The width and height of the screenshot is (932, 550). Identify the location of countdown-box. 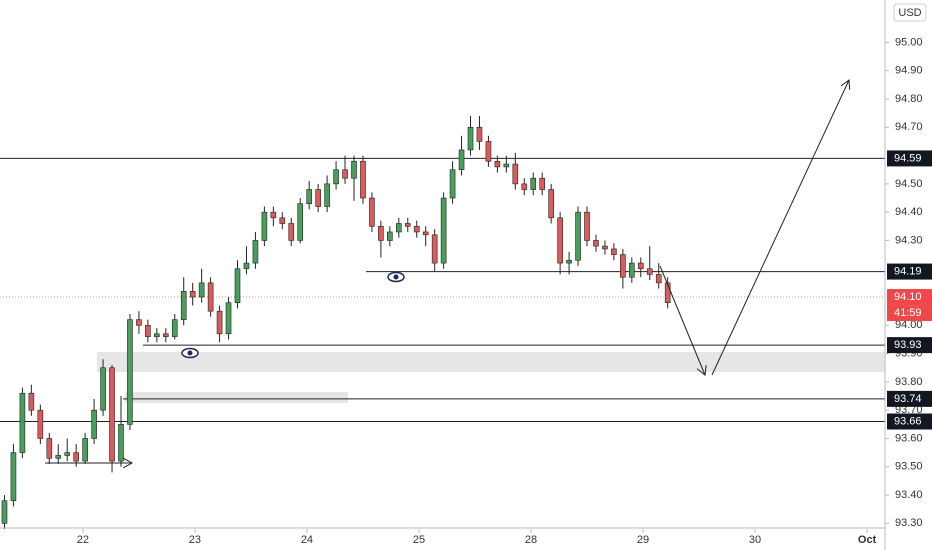
(909, 313).